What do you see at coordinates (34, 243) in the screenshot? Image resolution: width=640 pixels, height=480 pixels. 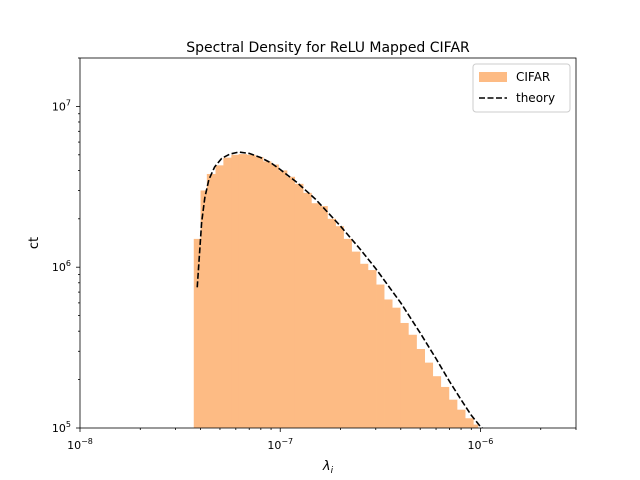 I see `y-axis-label: ct` at bounding box center [34, 243].